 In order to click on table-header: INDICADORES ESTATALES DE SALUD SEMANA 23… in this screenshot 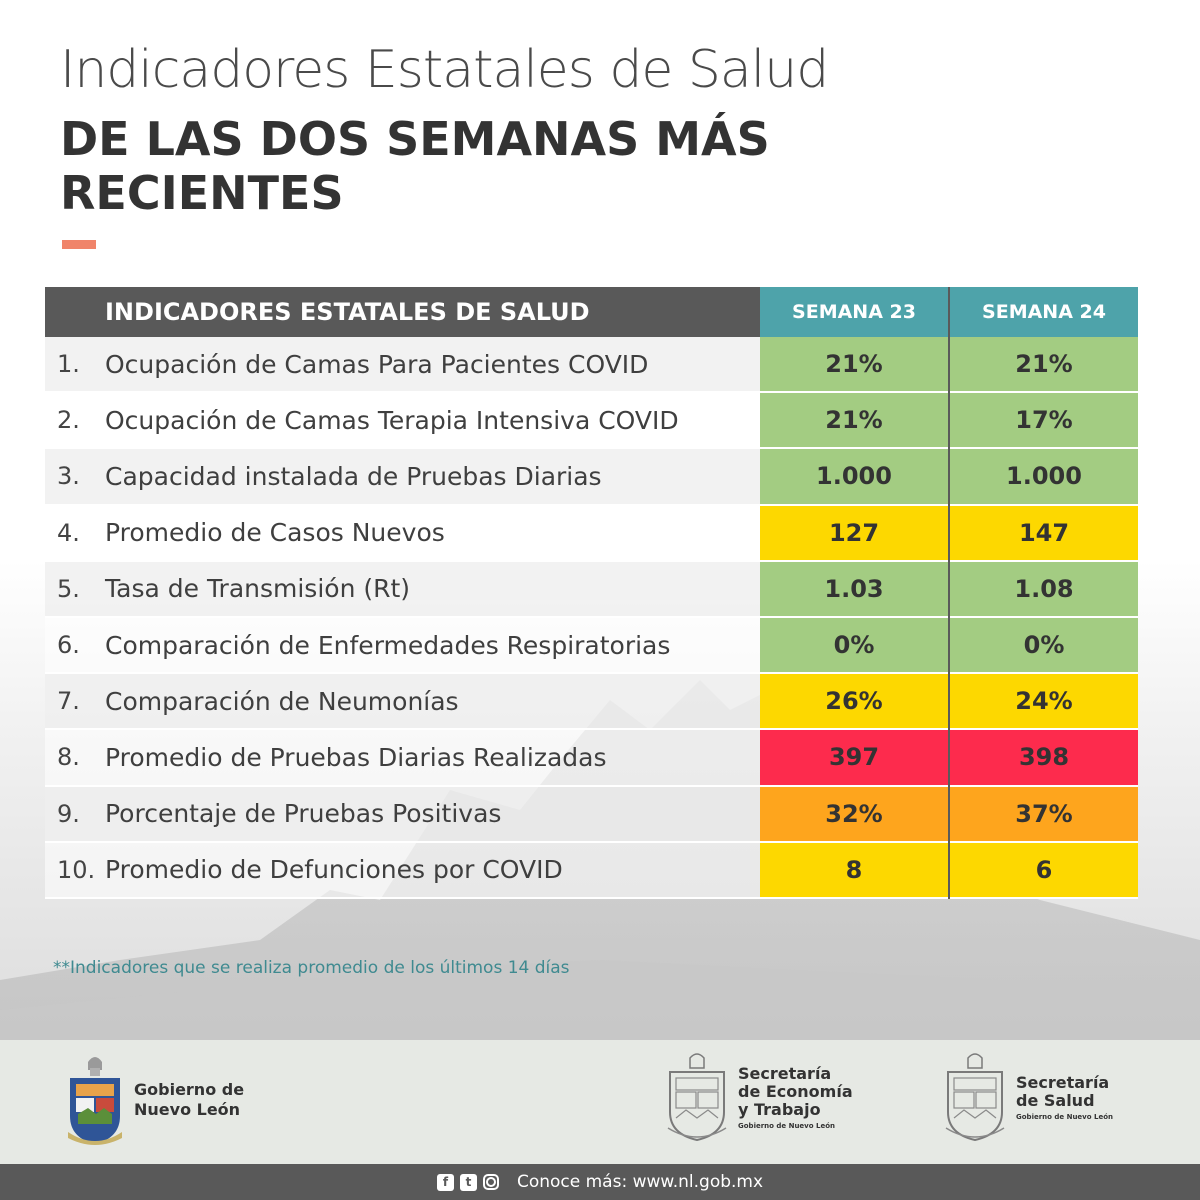, I will do `click(591, 312)`.